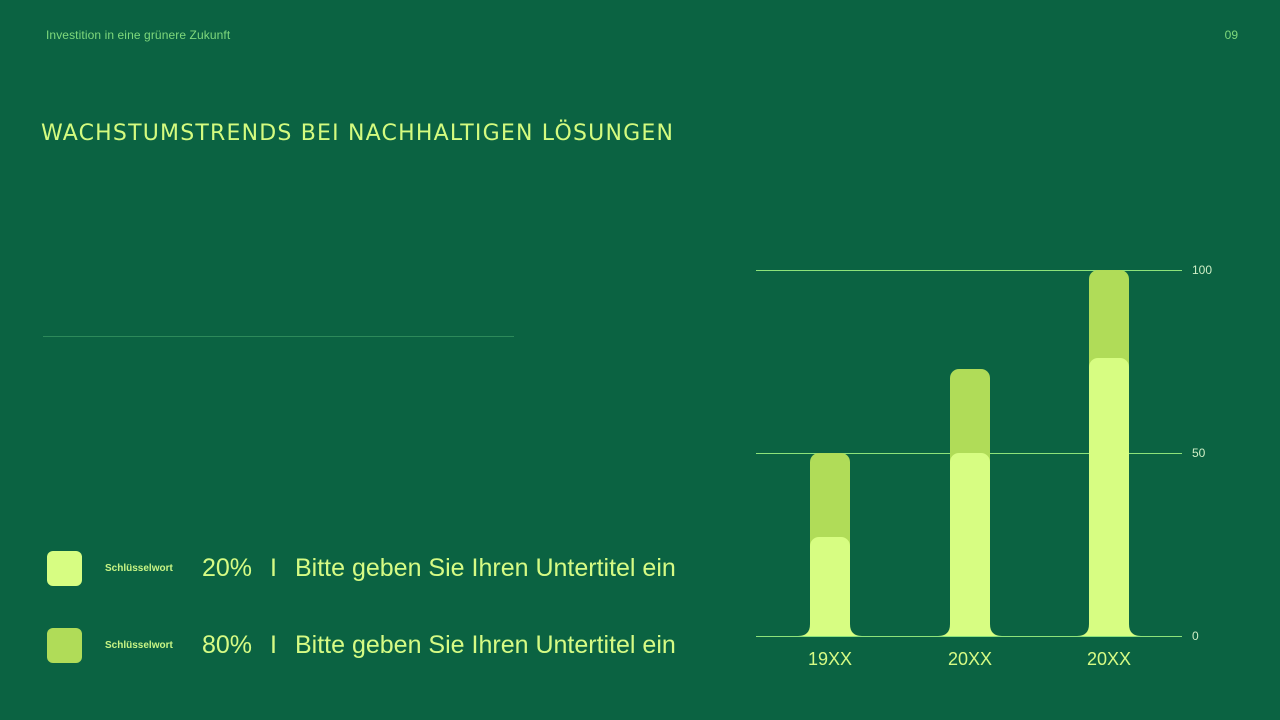 The height and width of the screenshot is (720, 1280). What do you see at coordinates (1195, 636) in the screenshot?
I see `y-tick-label: 0` at bounding box center [1195, 636].